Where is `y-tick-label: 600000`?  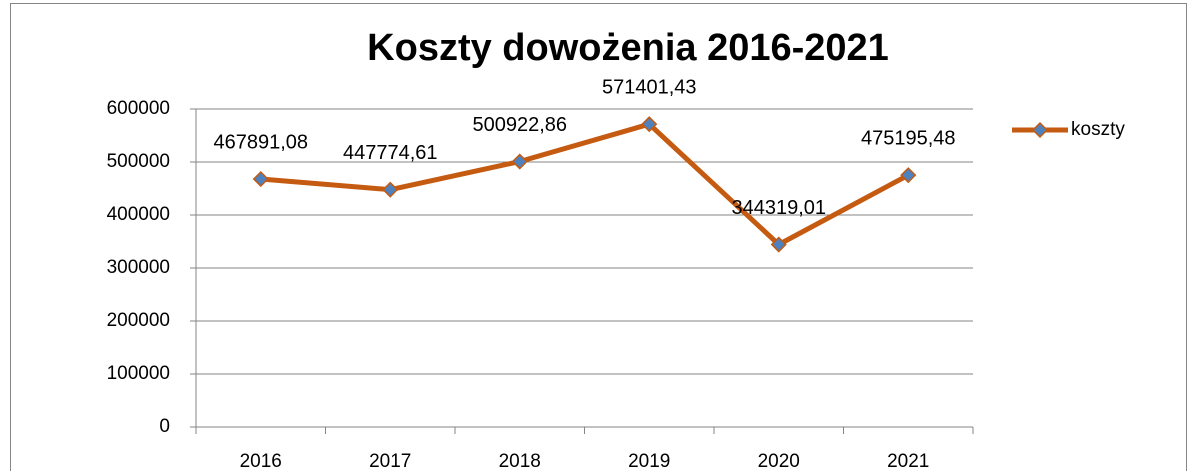 y-tick-label: 600000 is located at coordinates (138, 108).